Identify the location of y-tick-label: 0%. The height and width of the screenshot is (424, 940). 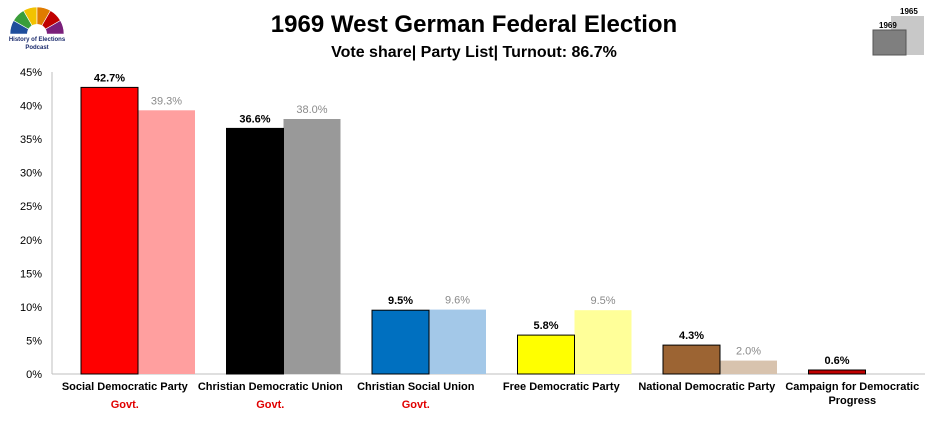
(34, 375).